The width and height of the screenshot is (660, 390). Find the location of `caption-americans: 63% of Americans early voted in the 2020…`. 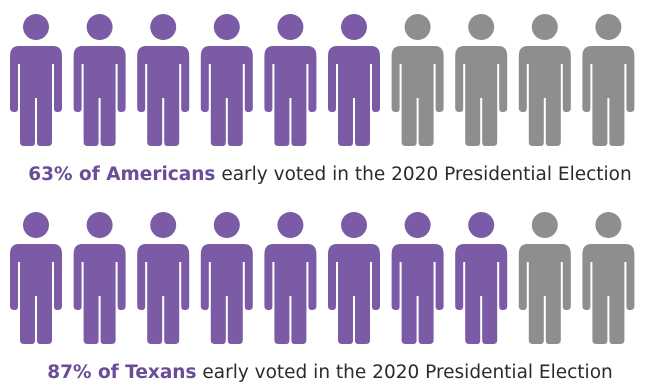

caption-americans: 63% of Americans early voted in the 2020… is located at coordinates (330, 174).